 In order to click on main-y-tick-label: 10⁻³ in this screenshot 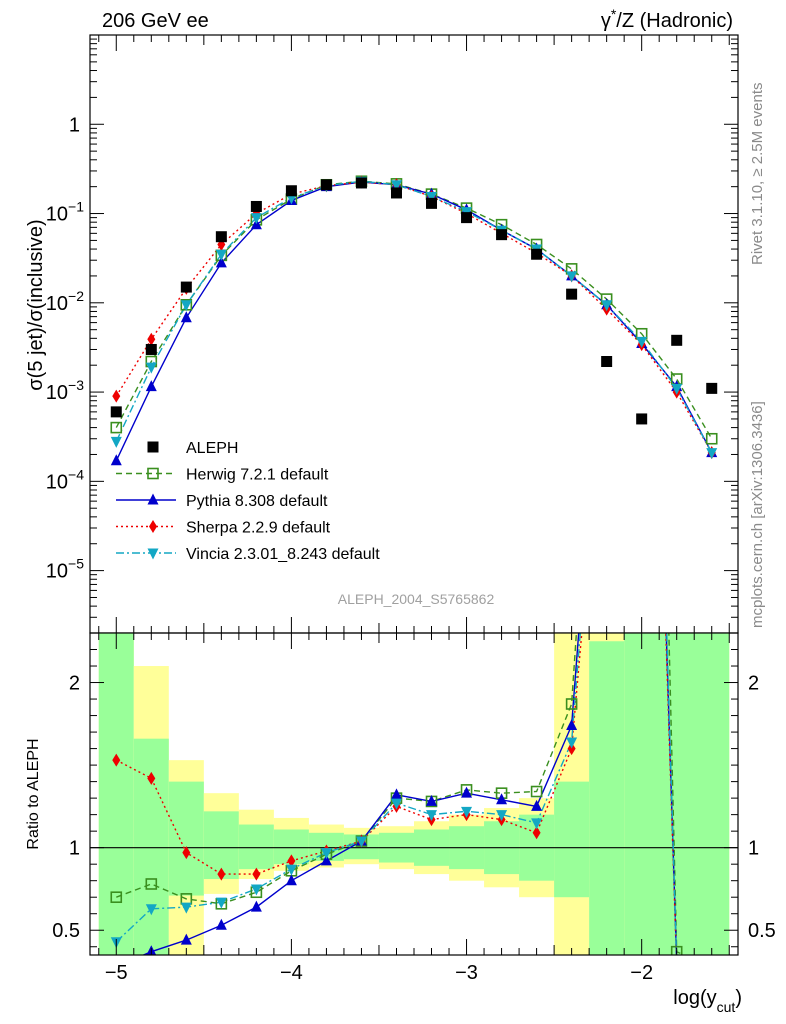, I will do `click(65, 390)`.